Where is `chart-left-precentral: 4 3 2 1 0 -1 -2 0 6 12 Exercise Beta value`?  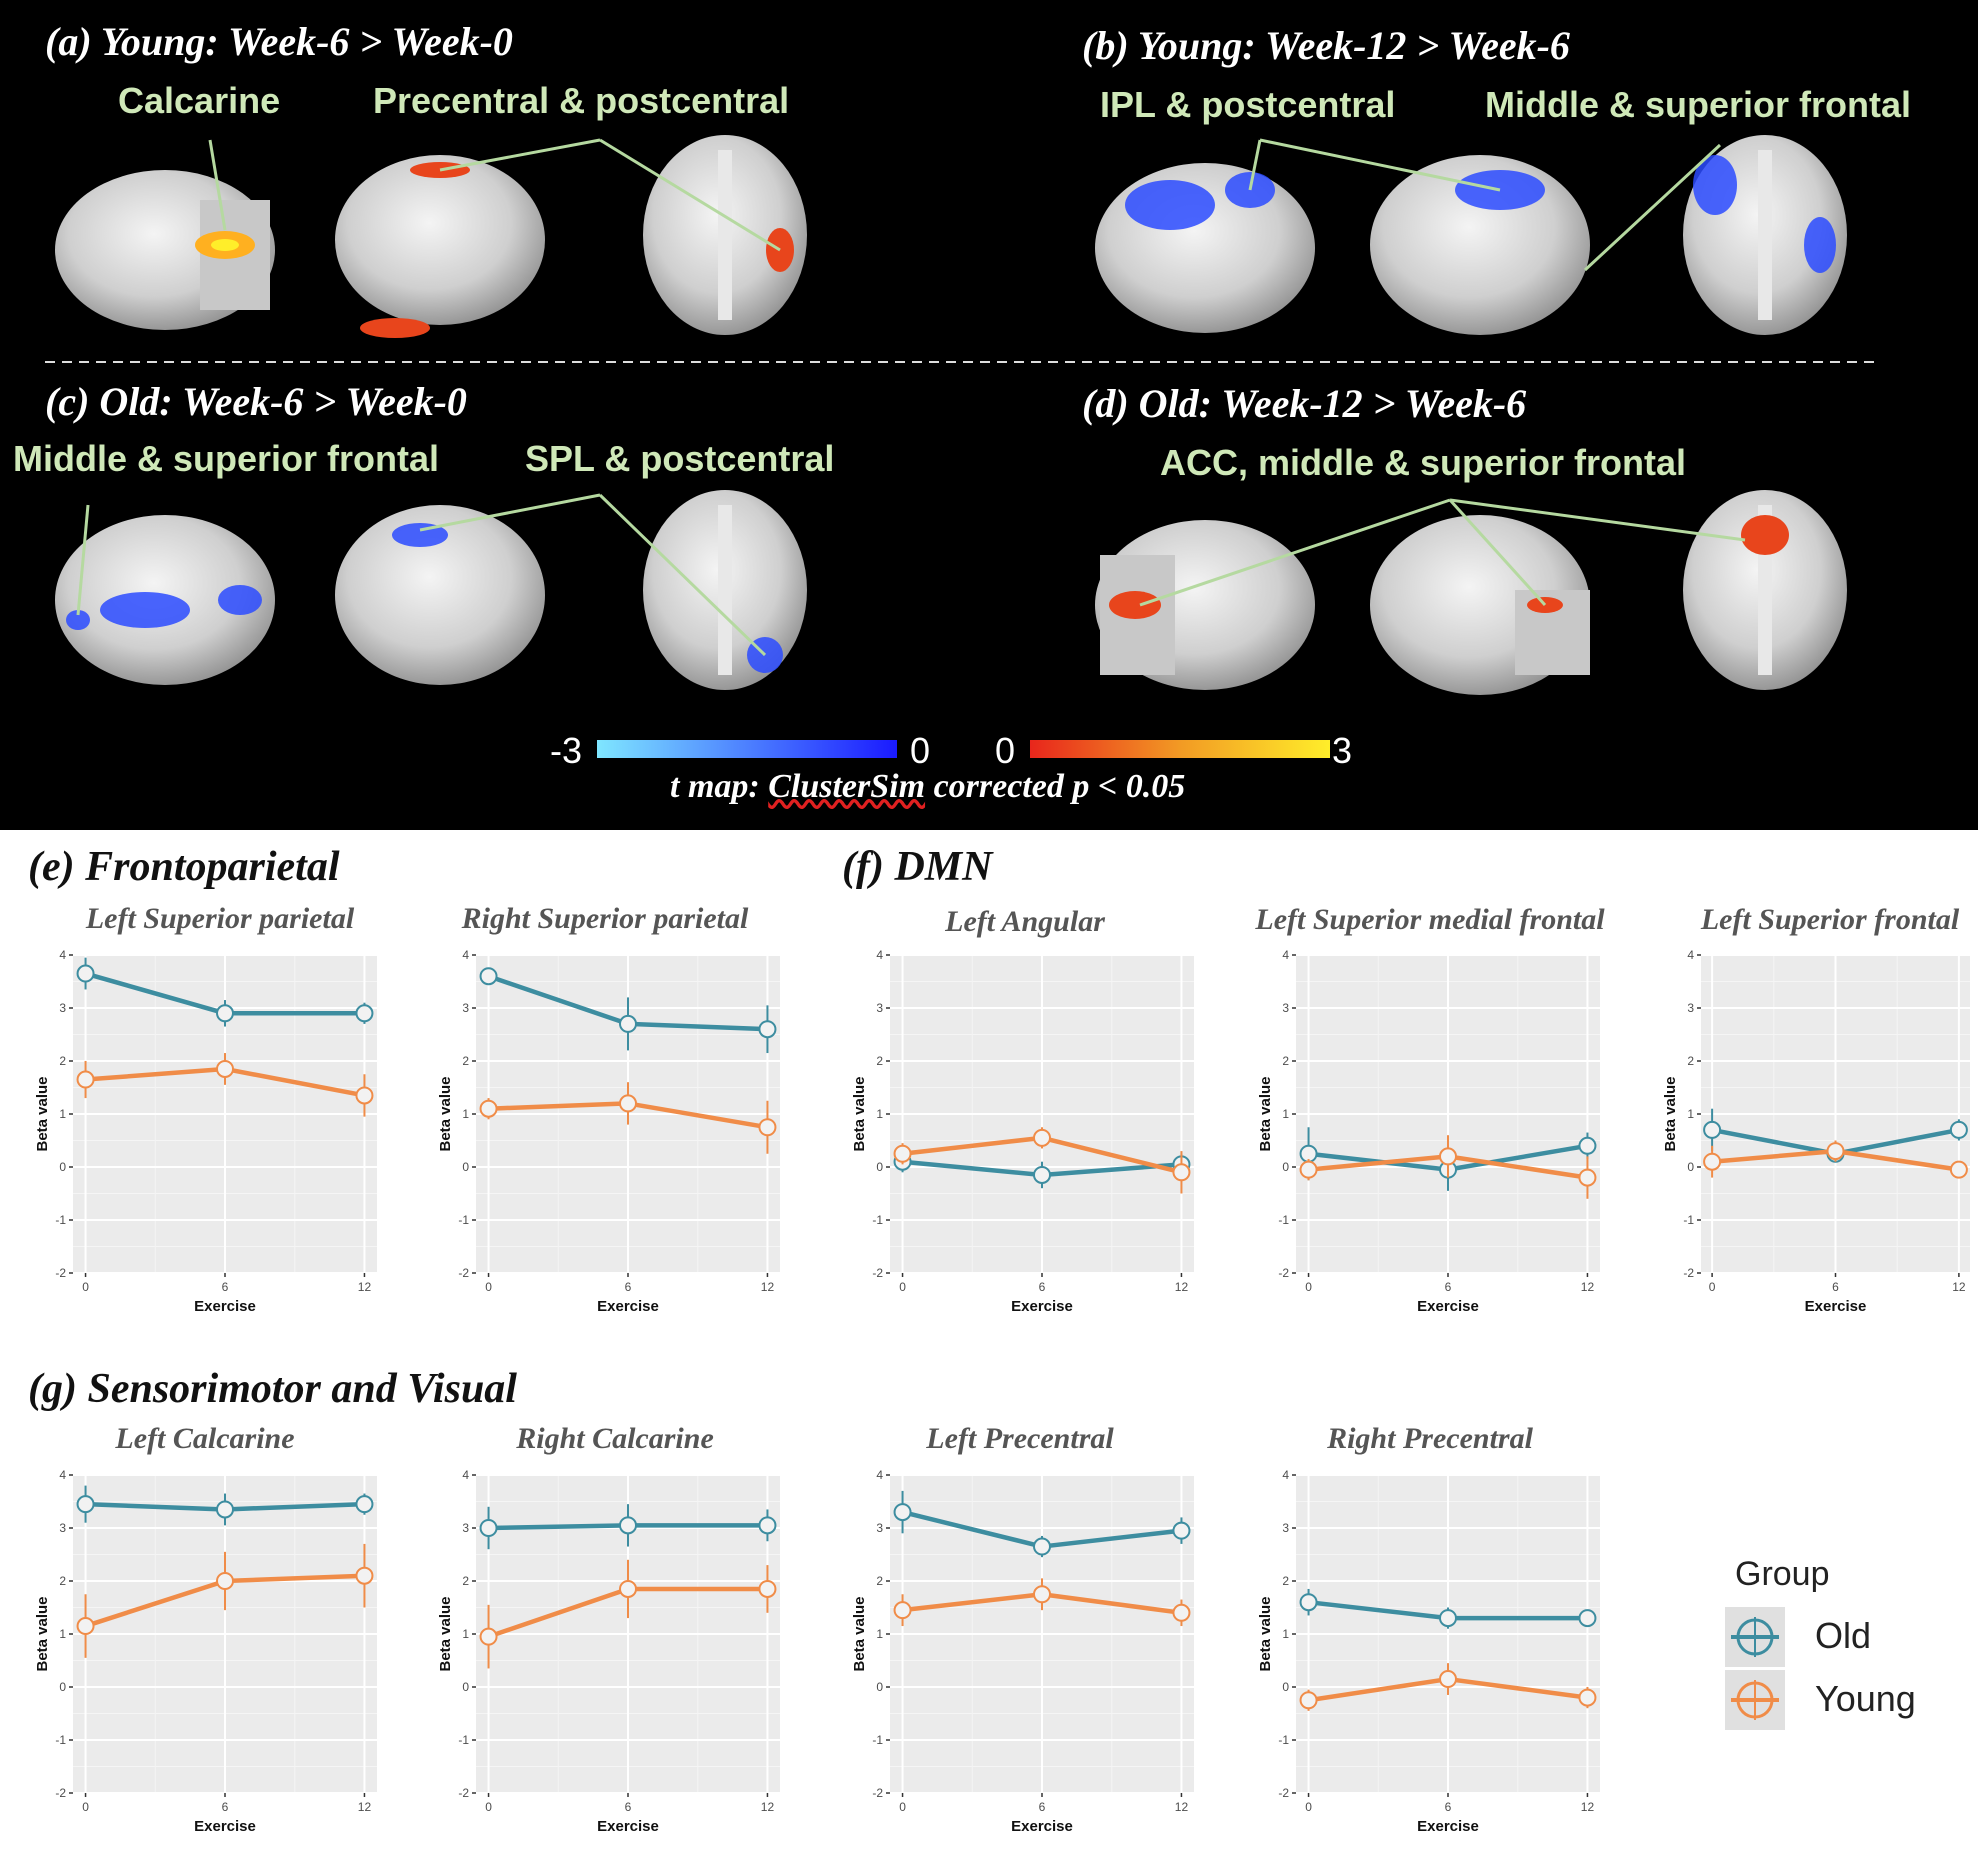
chart-left-precentral: 4 3 2 1 0 -1 -2 0 6 12 Exercise Beta value is located at coordinates (1022, 1651).